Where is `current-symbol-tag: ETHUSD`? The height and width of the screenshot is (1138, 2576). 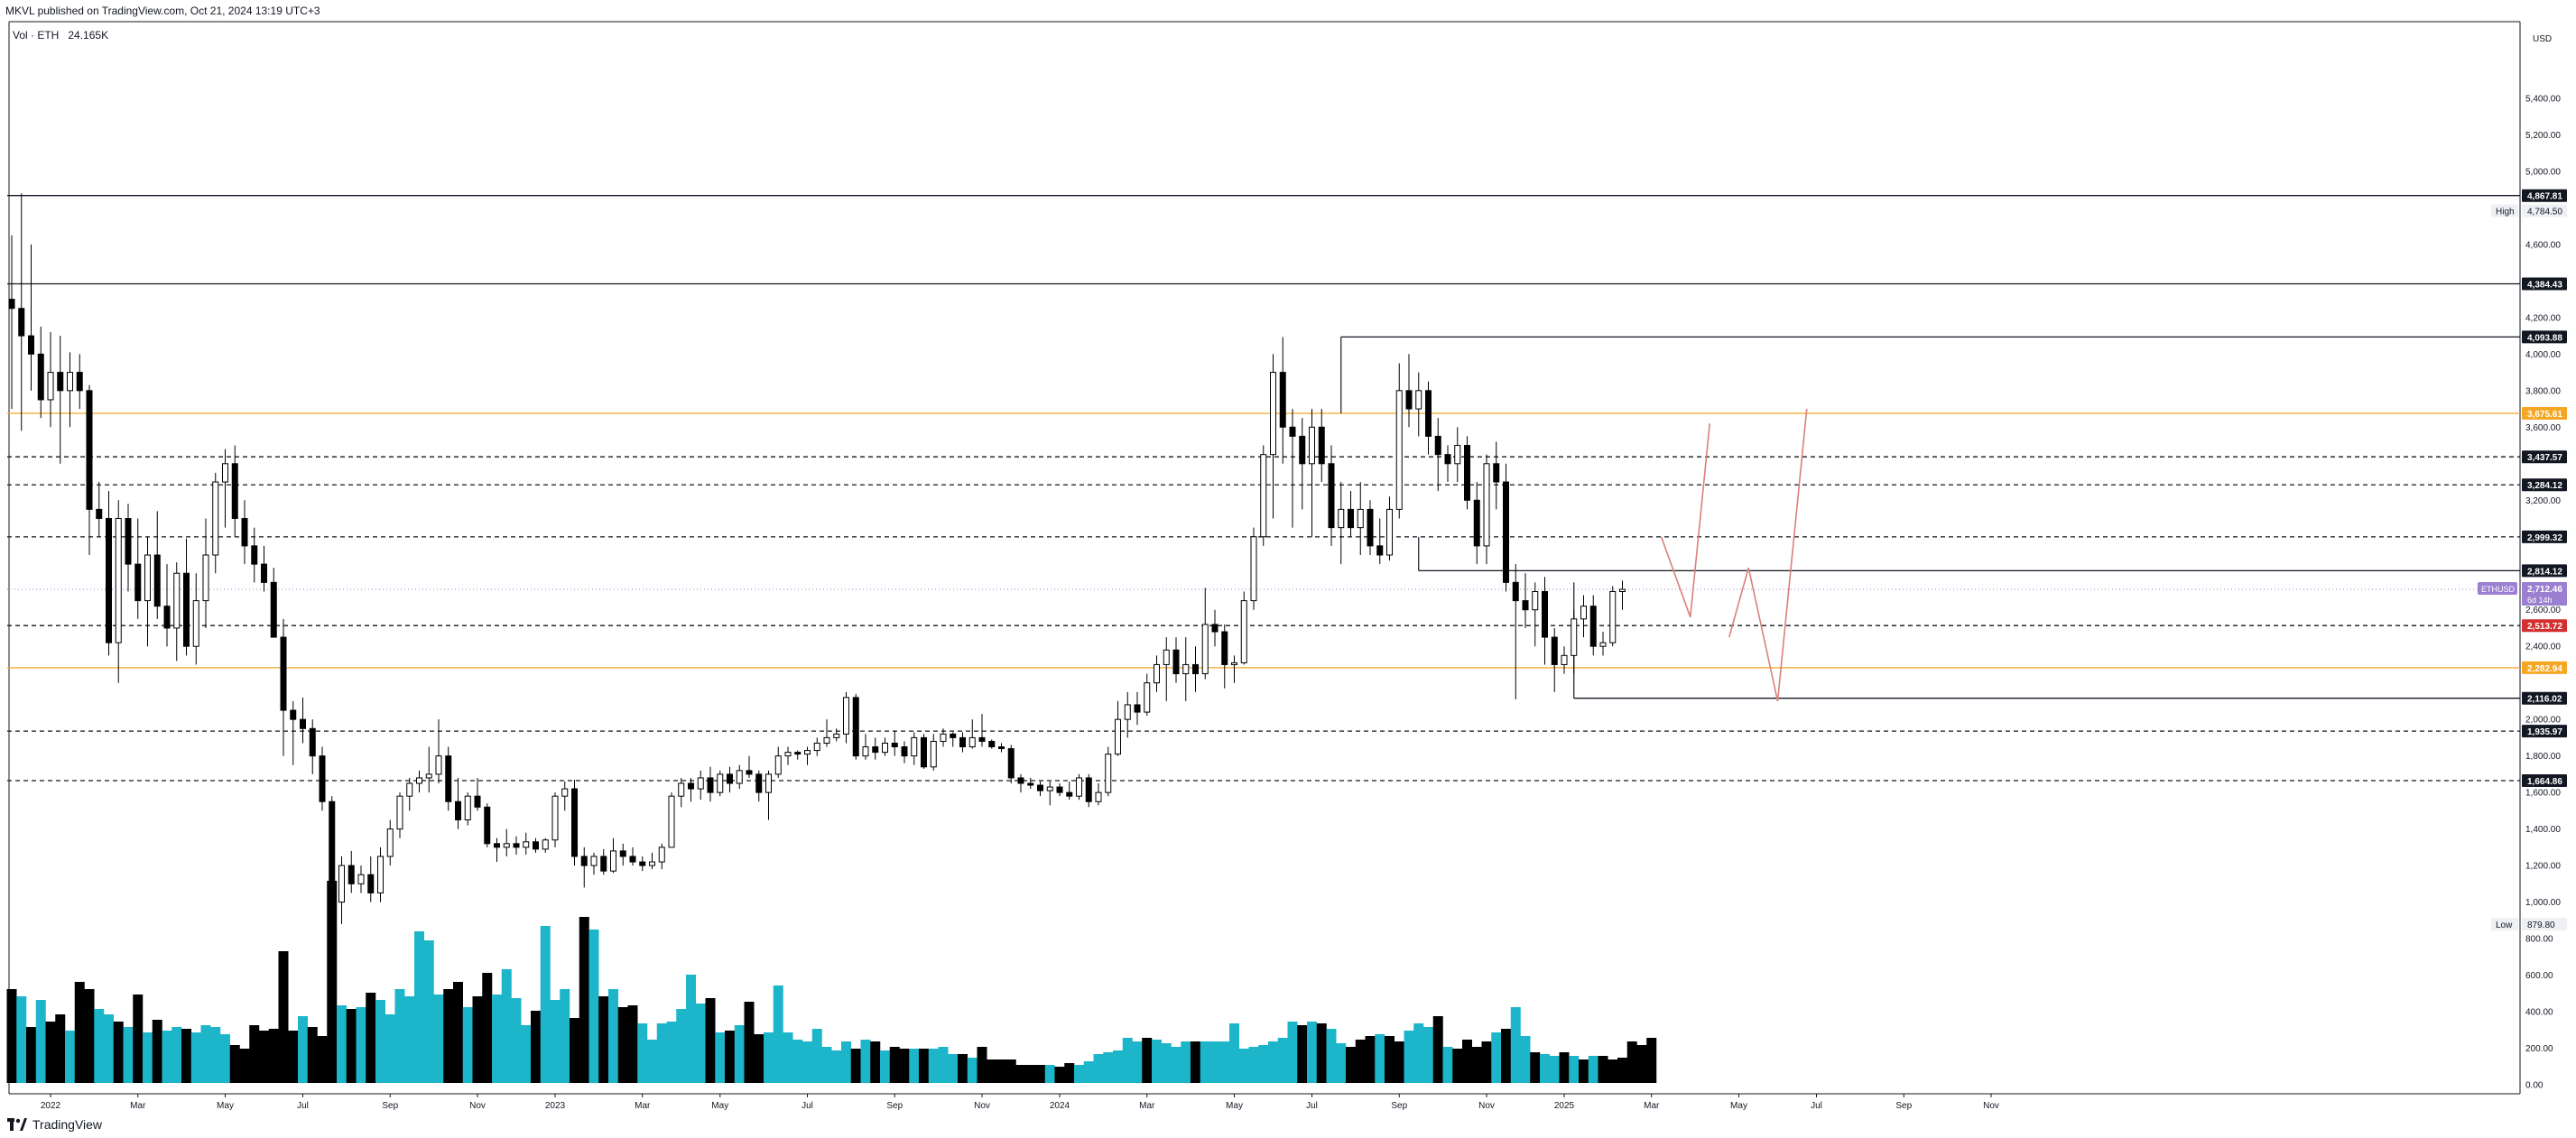 current-symbol-tag: ETHUSD is located at coordinates (2498, 589).